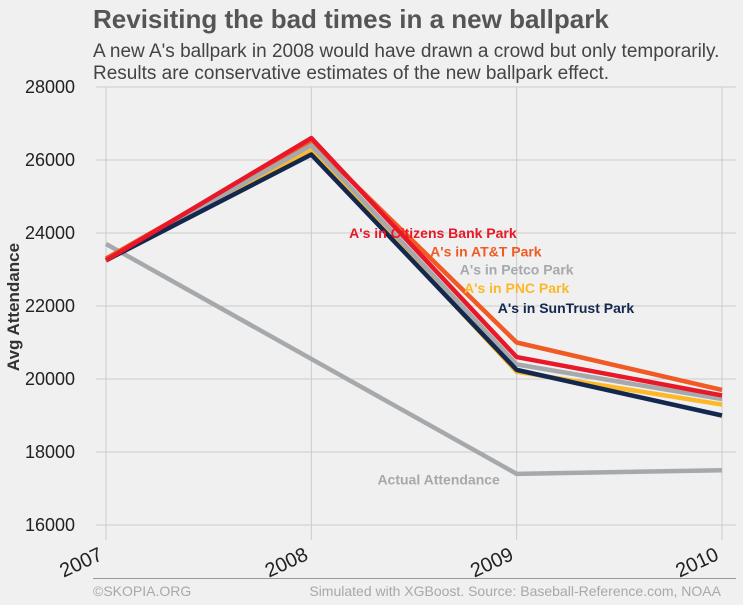  Describe the element at coordinates (486, 251) in the screenshot. I see `annotation-a-s-in-at-t-park: A's in AT&T Park` at that location.